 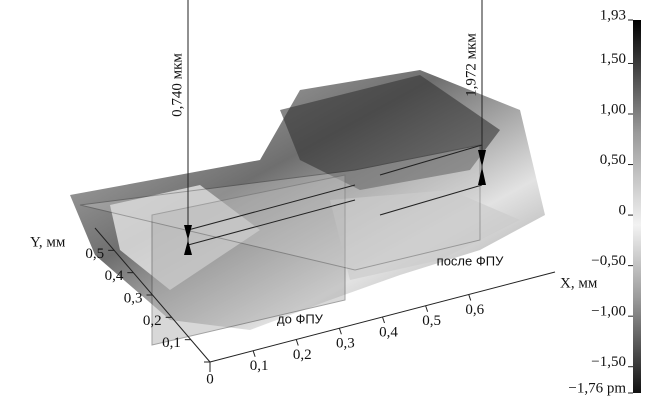 What do you see at coordinates (177, 85) in the screenshot?
I see `annotation: 0,740 мкм` at bounding box center [177, 85].